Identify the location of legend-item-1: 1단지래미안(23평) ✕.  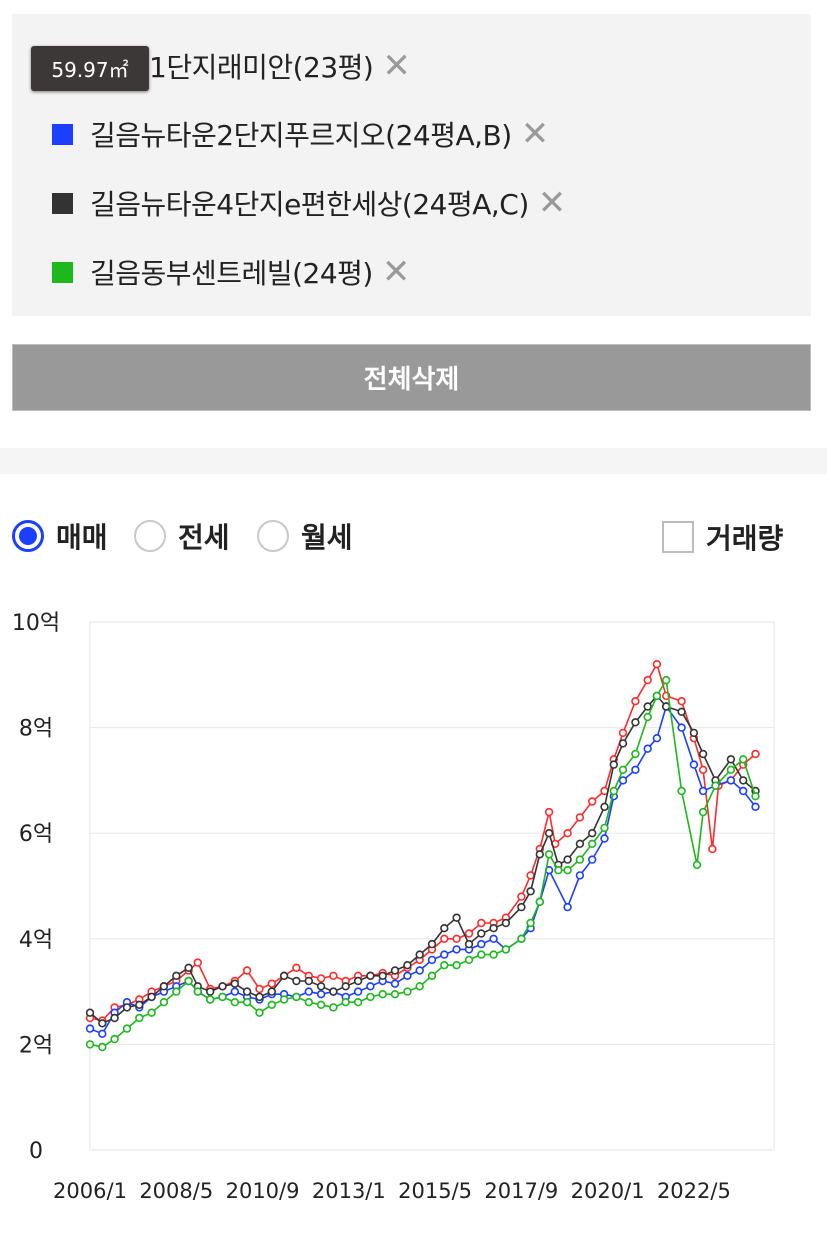
(280, 66).